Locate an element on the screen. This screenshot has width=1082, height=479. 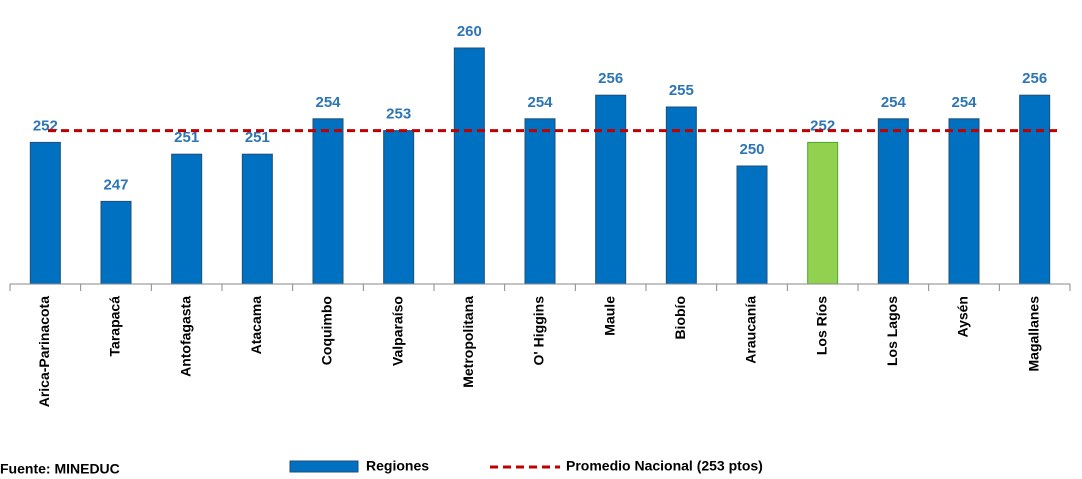
value-label: 247 is located at coordinates (115, 184).